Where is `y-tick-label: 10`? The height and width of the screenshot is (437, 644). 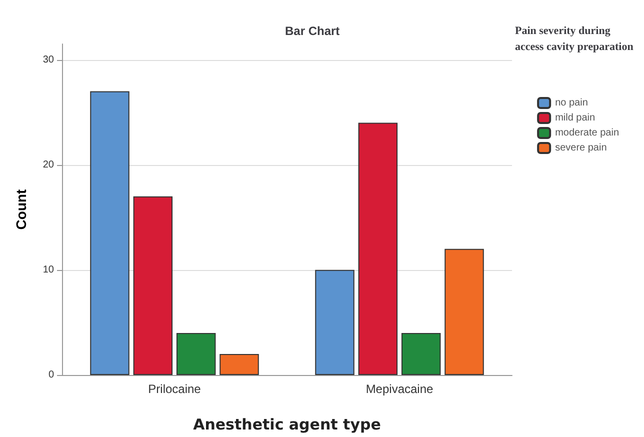 y-tick-label: 10 is located at coordinates (48, 270).